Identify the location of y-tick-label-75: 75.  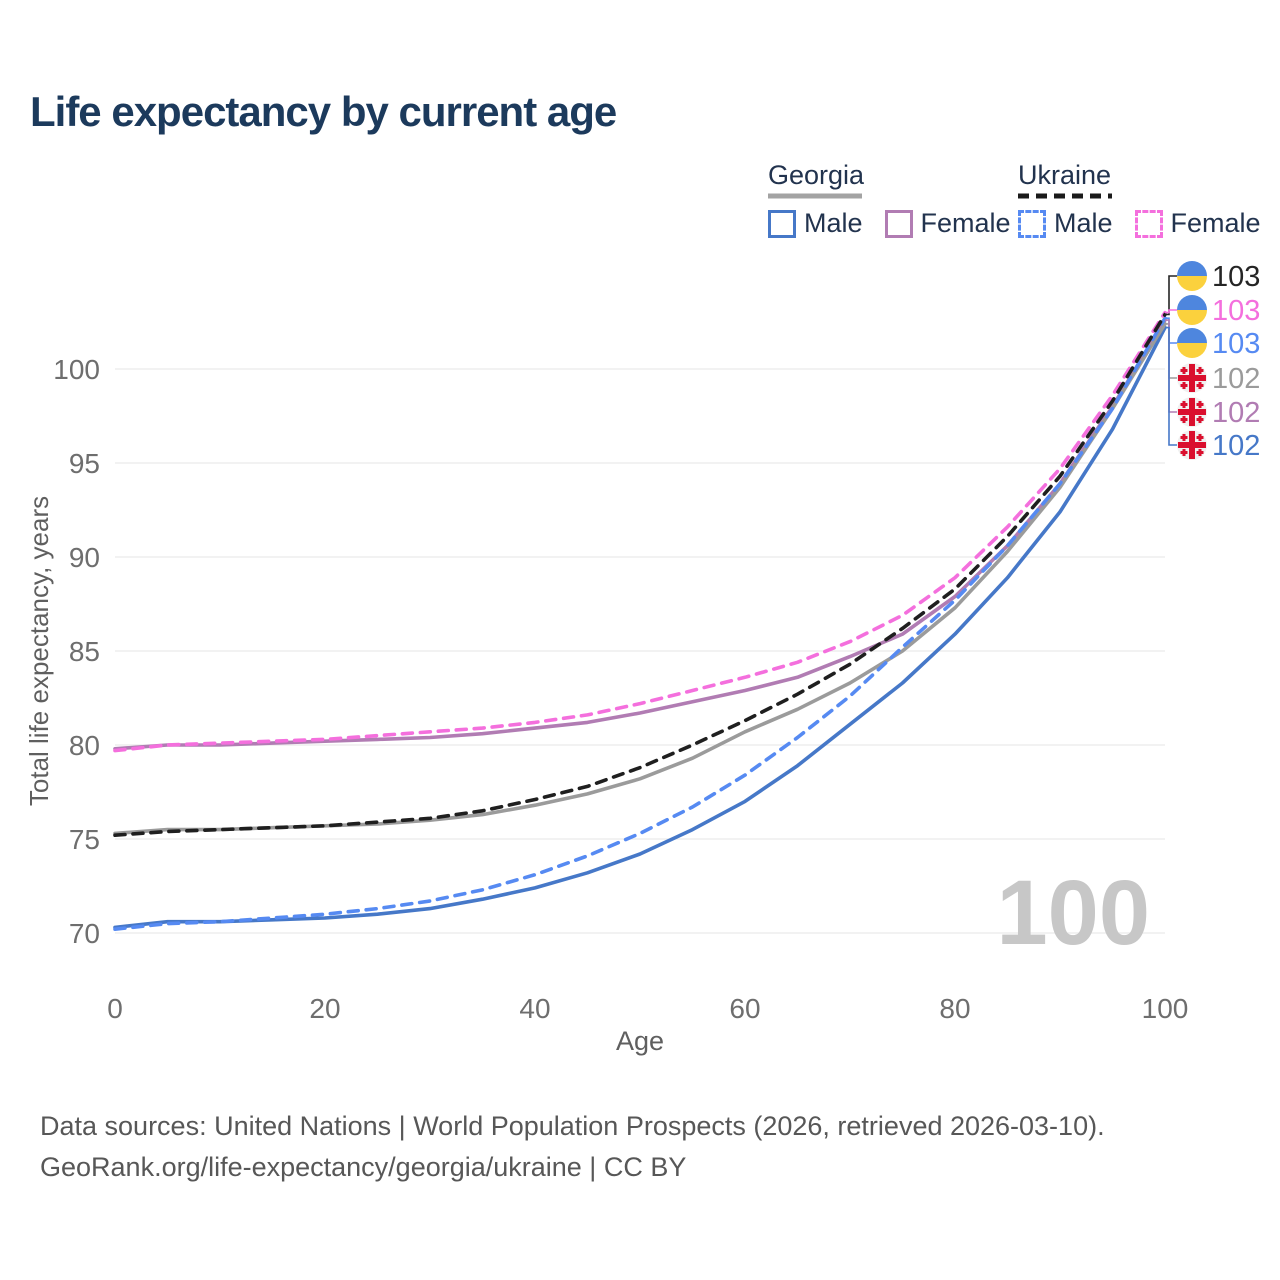
(84, 839).